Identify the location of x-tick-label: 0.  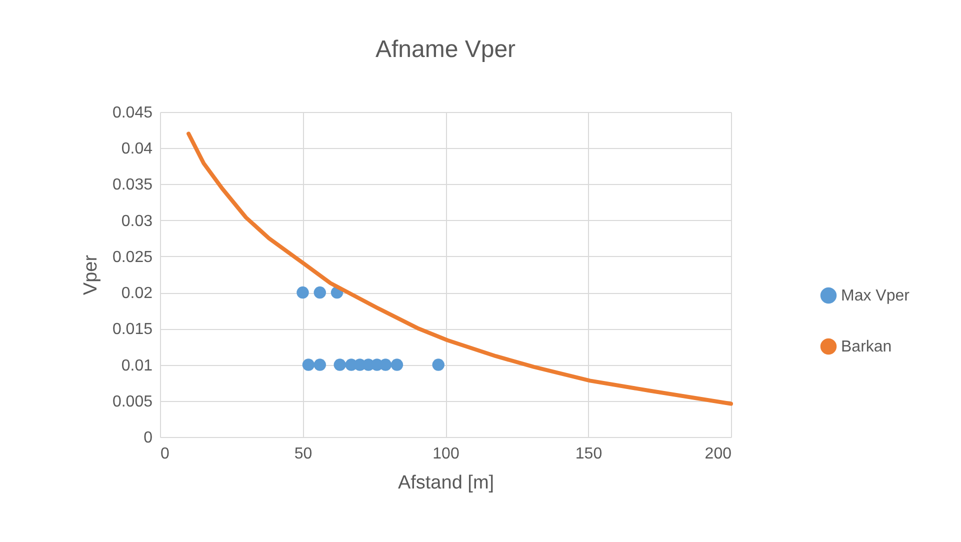
(165, 454).